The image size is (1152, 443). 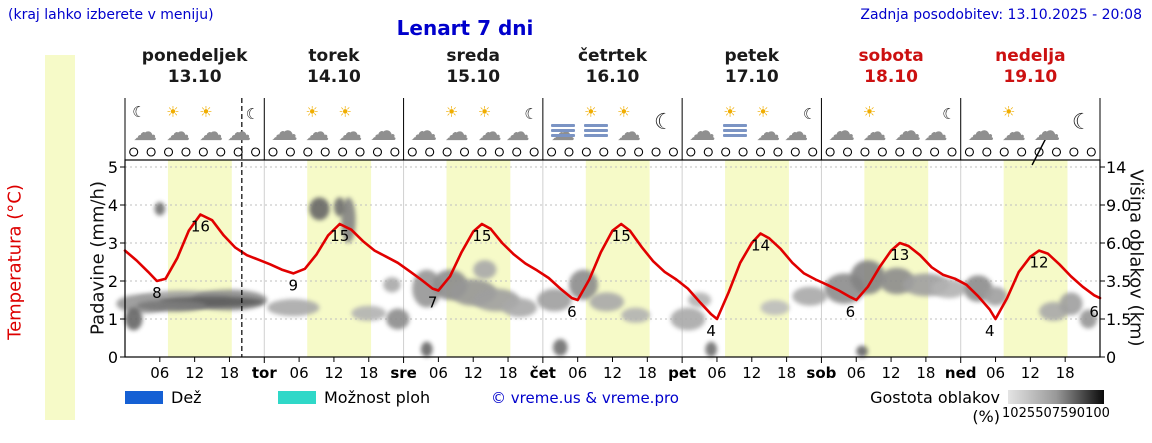 What do you see at coordinates (297, 397) in the screenshot?
I see `showers-legend-swatch` at bounding box center [297, 397].